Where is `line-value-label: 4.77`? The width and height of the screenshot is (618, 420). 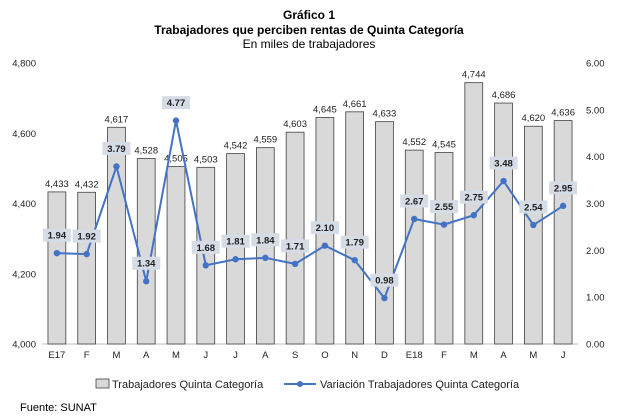
line-value-label: 4.77 is located at coordinates (176, 103).